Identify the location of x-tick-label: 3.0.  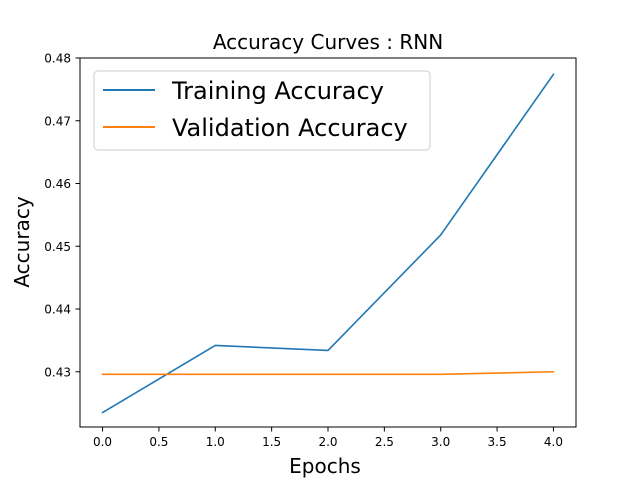
(440, 442).